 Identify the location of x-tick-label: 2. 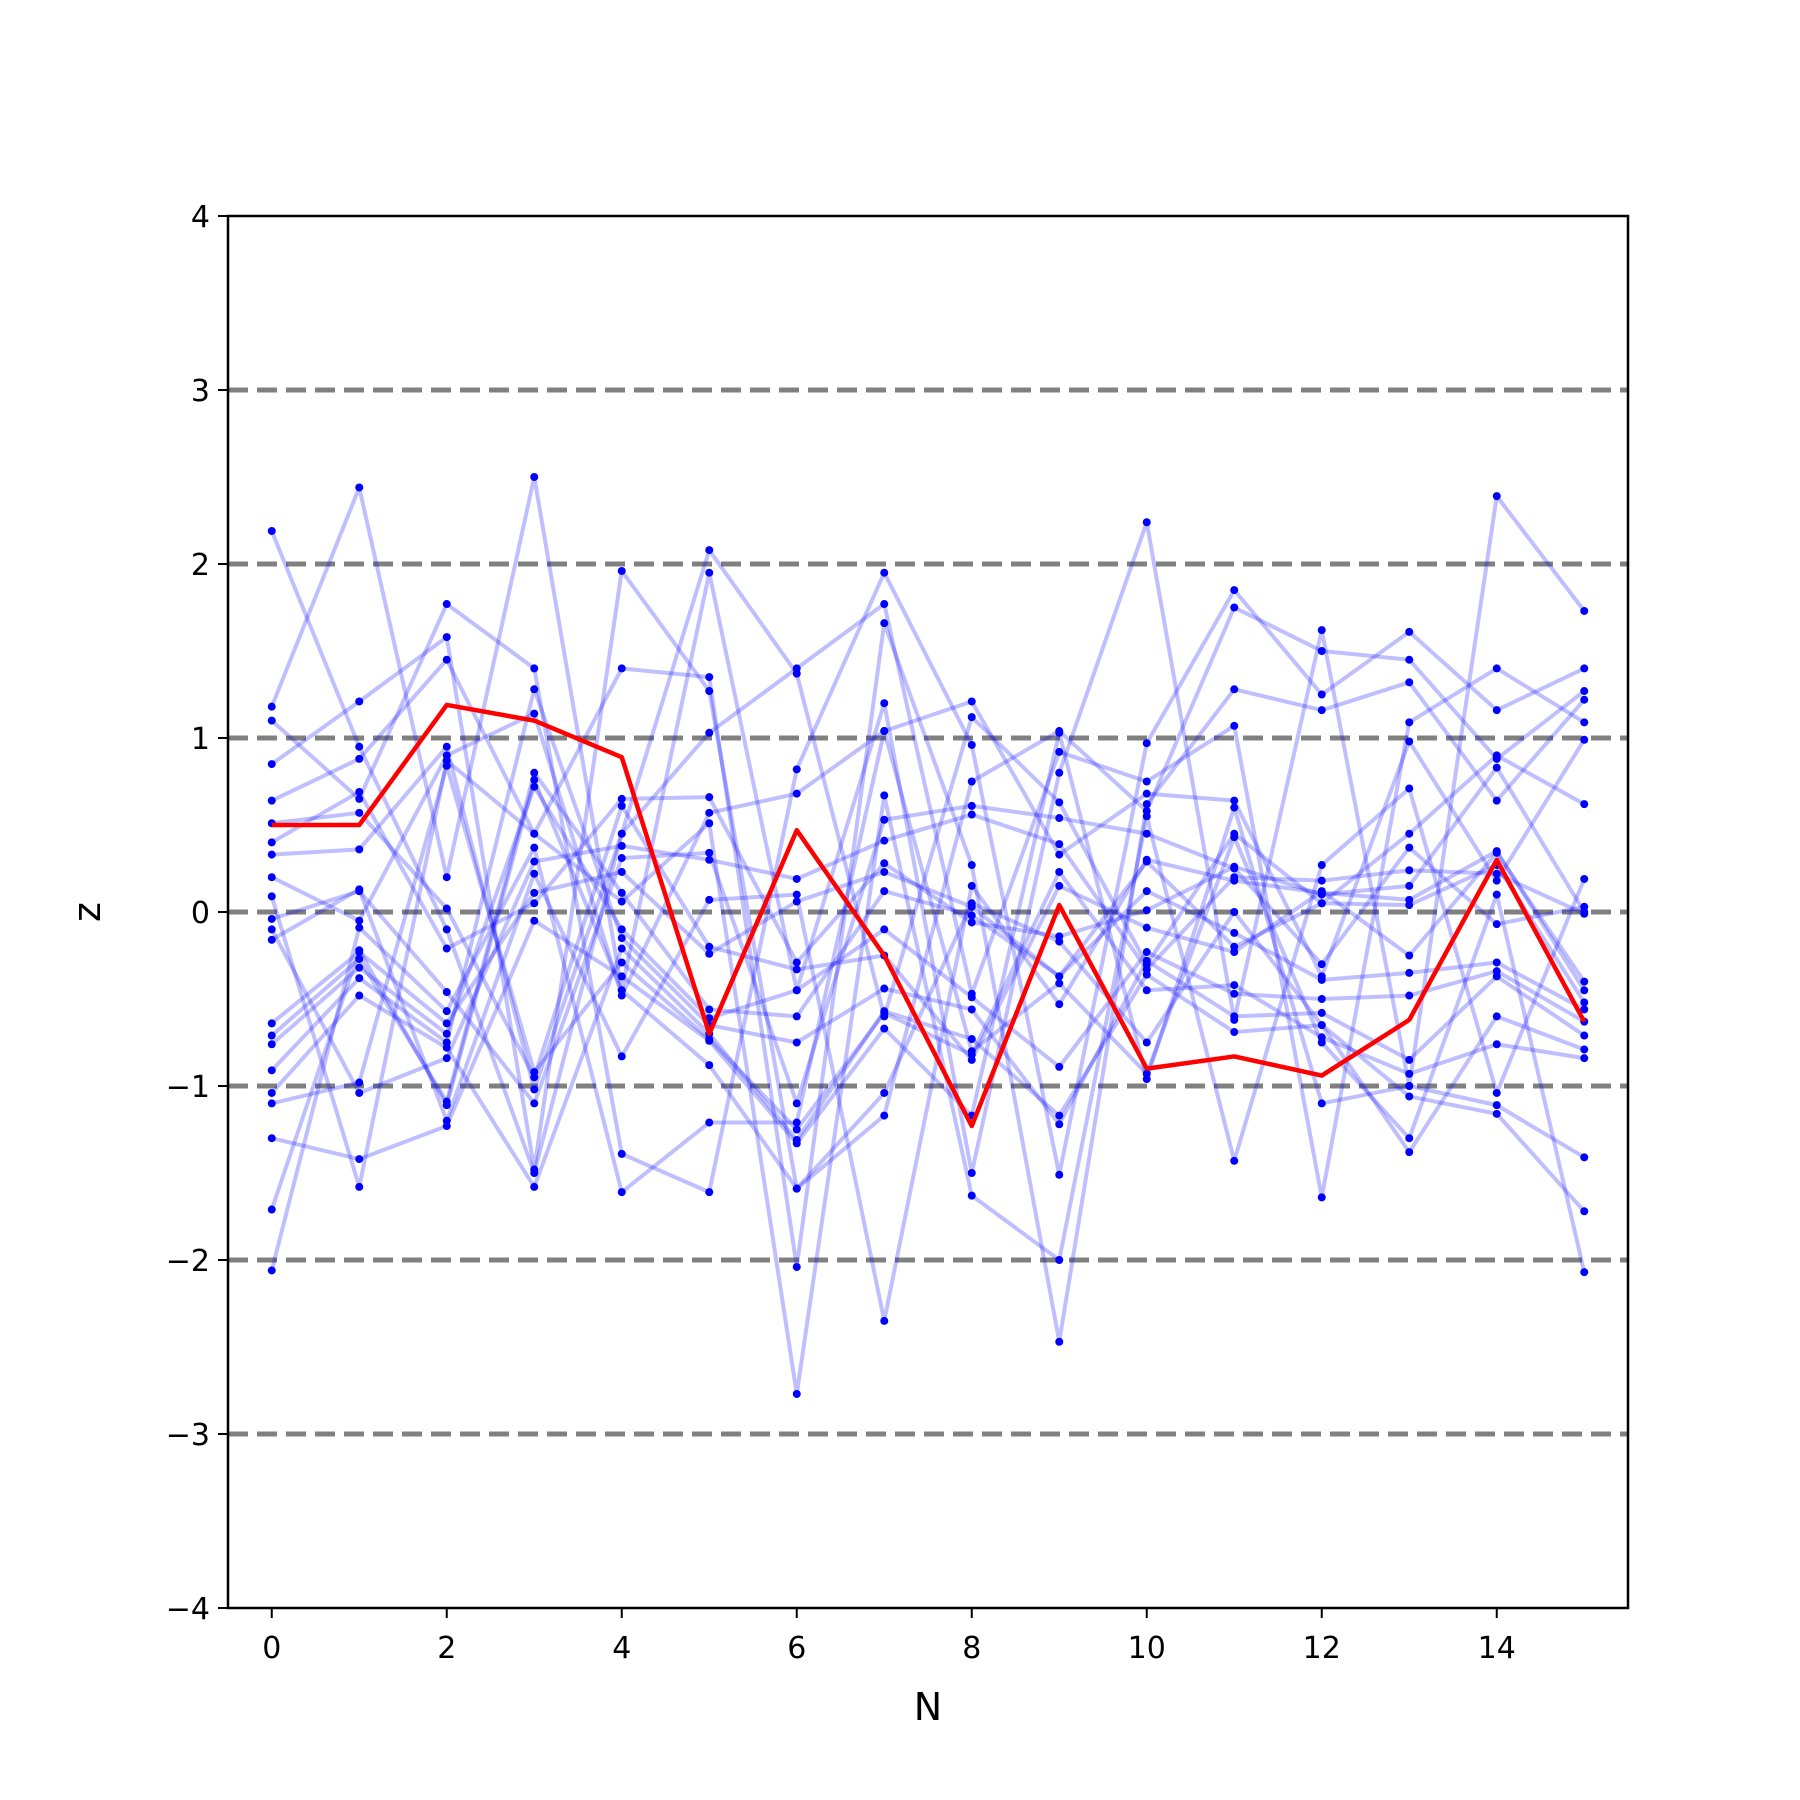
(446, 1648).